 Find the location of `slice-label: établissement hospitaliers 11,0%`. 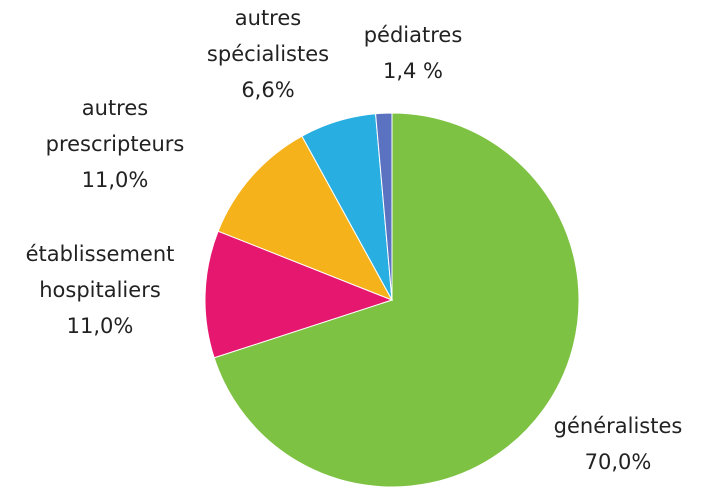

slice-label: établissement hospitaliers 11,0% is located at coordinates (100, 290).